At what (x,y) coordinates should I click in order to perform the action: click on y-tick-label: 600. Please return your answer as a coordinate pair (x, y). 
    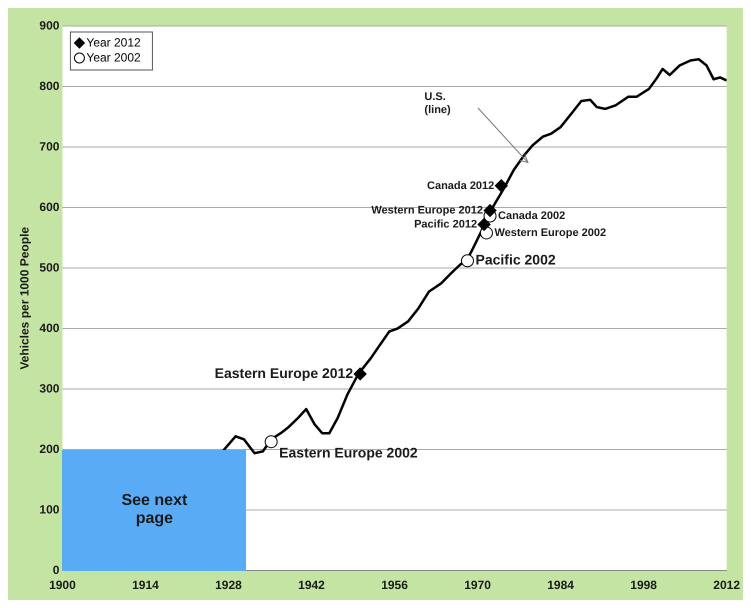
    Looking at the image, I should click on (49, 207).